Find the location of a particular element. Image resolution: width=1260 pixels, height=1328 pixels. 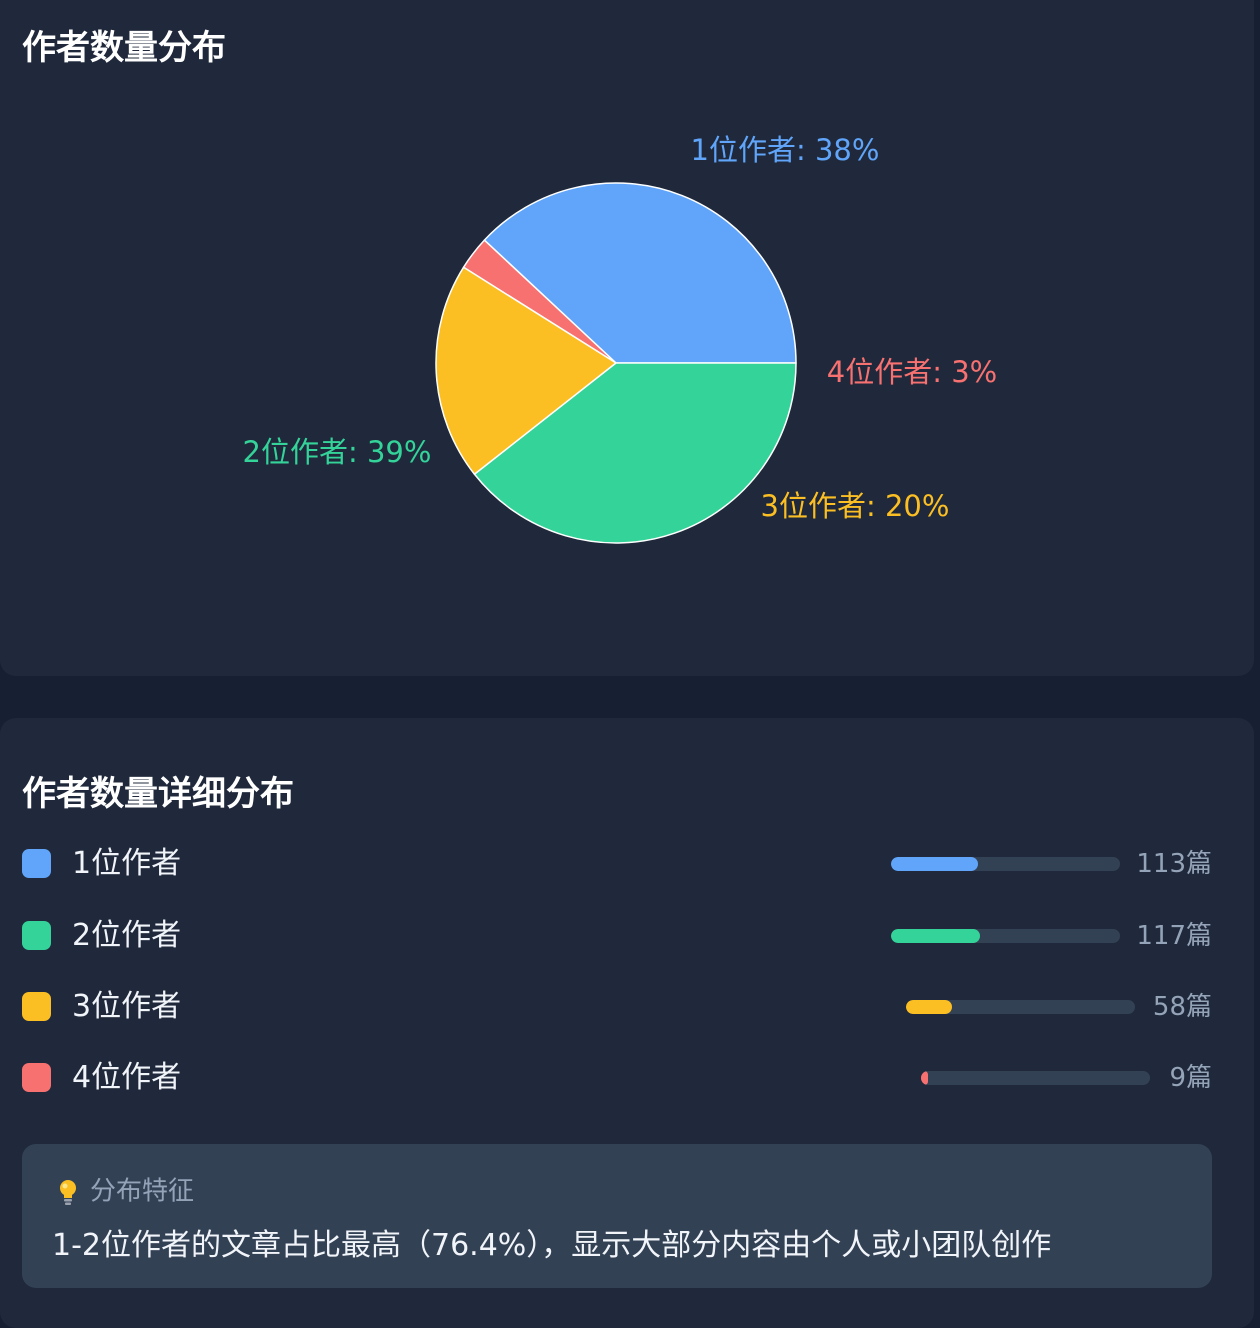

detail-row-label: 2位作者 is located at coordinates (127, 935).